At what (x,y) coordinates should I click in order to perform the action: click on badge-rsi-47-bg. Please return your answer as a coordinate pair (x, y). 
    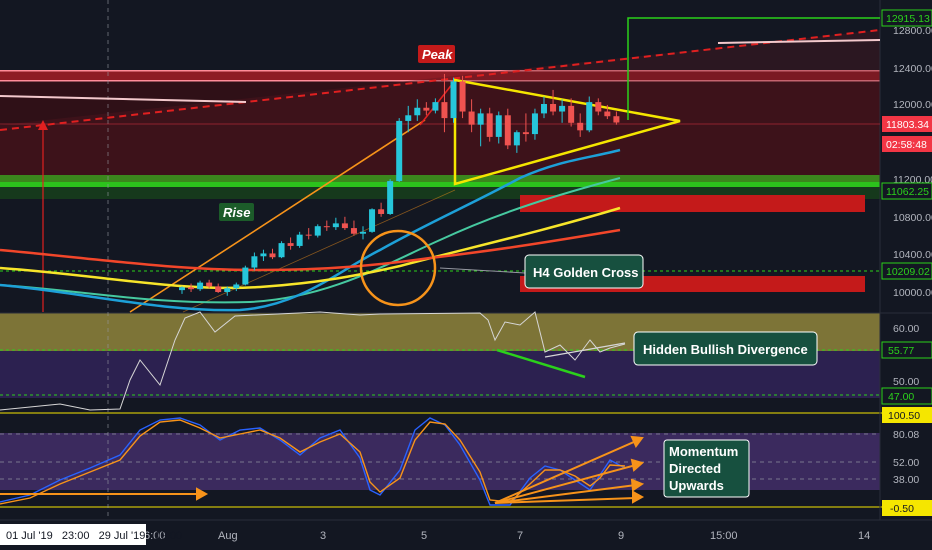
    Looking at the image, I should click on (906, 396).